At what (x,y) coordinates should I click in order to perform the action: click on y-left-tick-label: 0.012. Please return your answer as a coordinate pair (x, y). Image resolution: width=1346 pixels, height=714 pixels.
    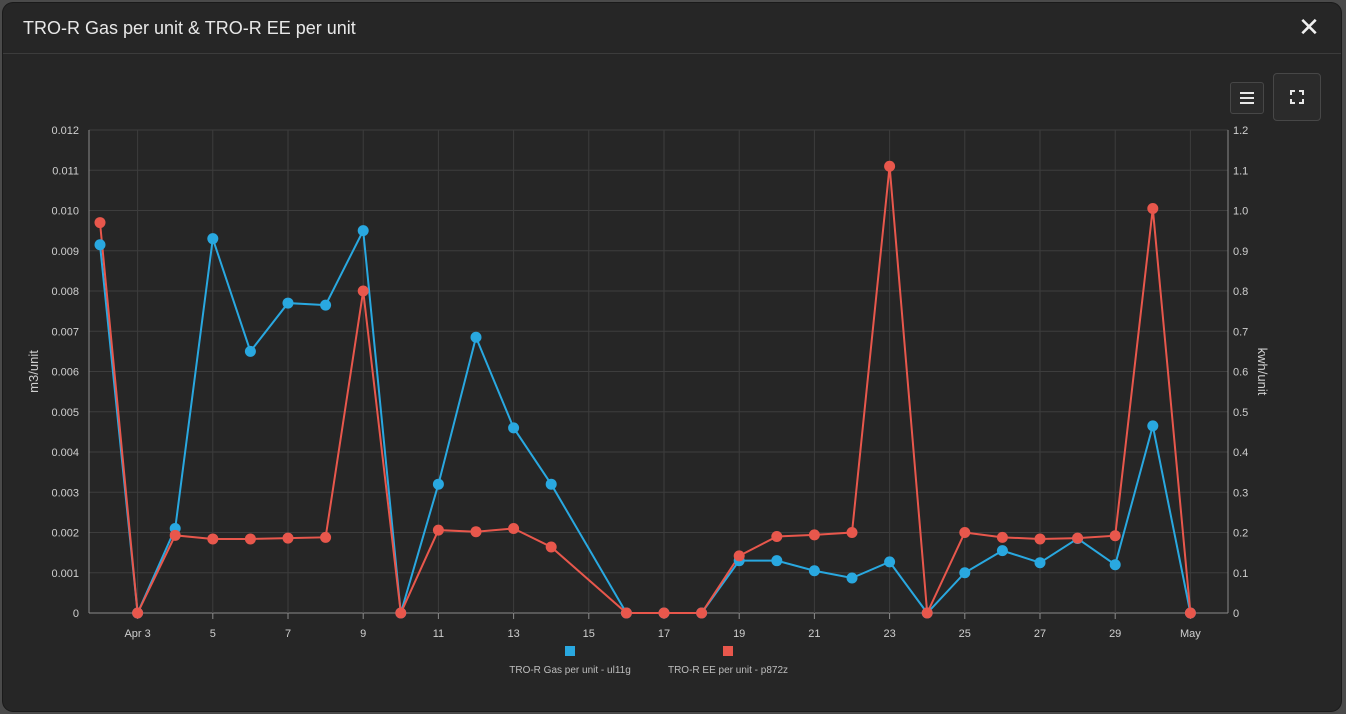
    Looking at the image, I should click on (65, 131).